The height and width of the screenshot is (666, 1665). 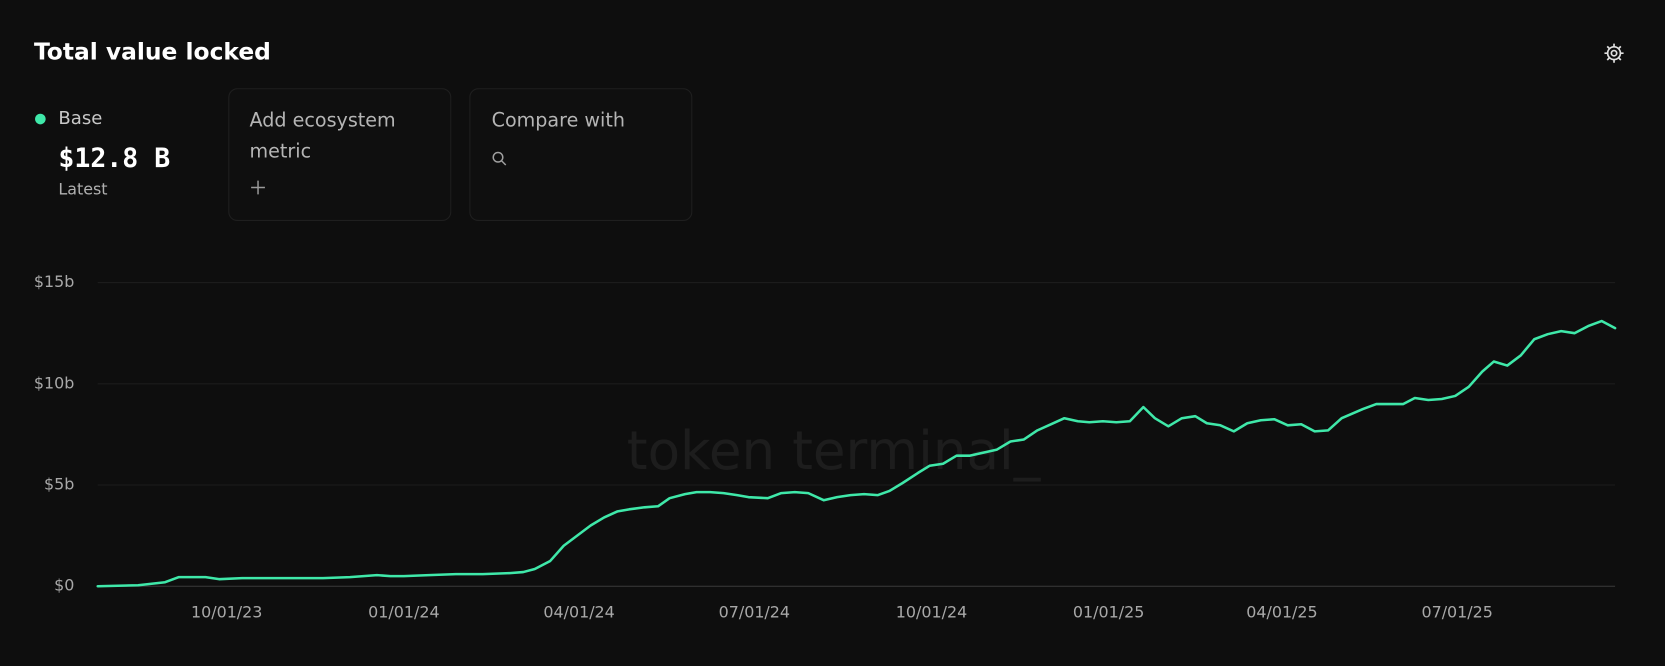 What do you see at coordinates (54, 382) in the screenshot?
I see `y-tick-label: $10b` at bounding box center [54, 382].